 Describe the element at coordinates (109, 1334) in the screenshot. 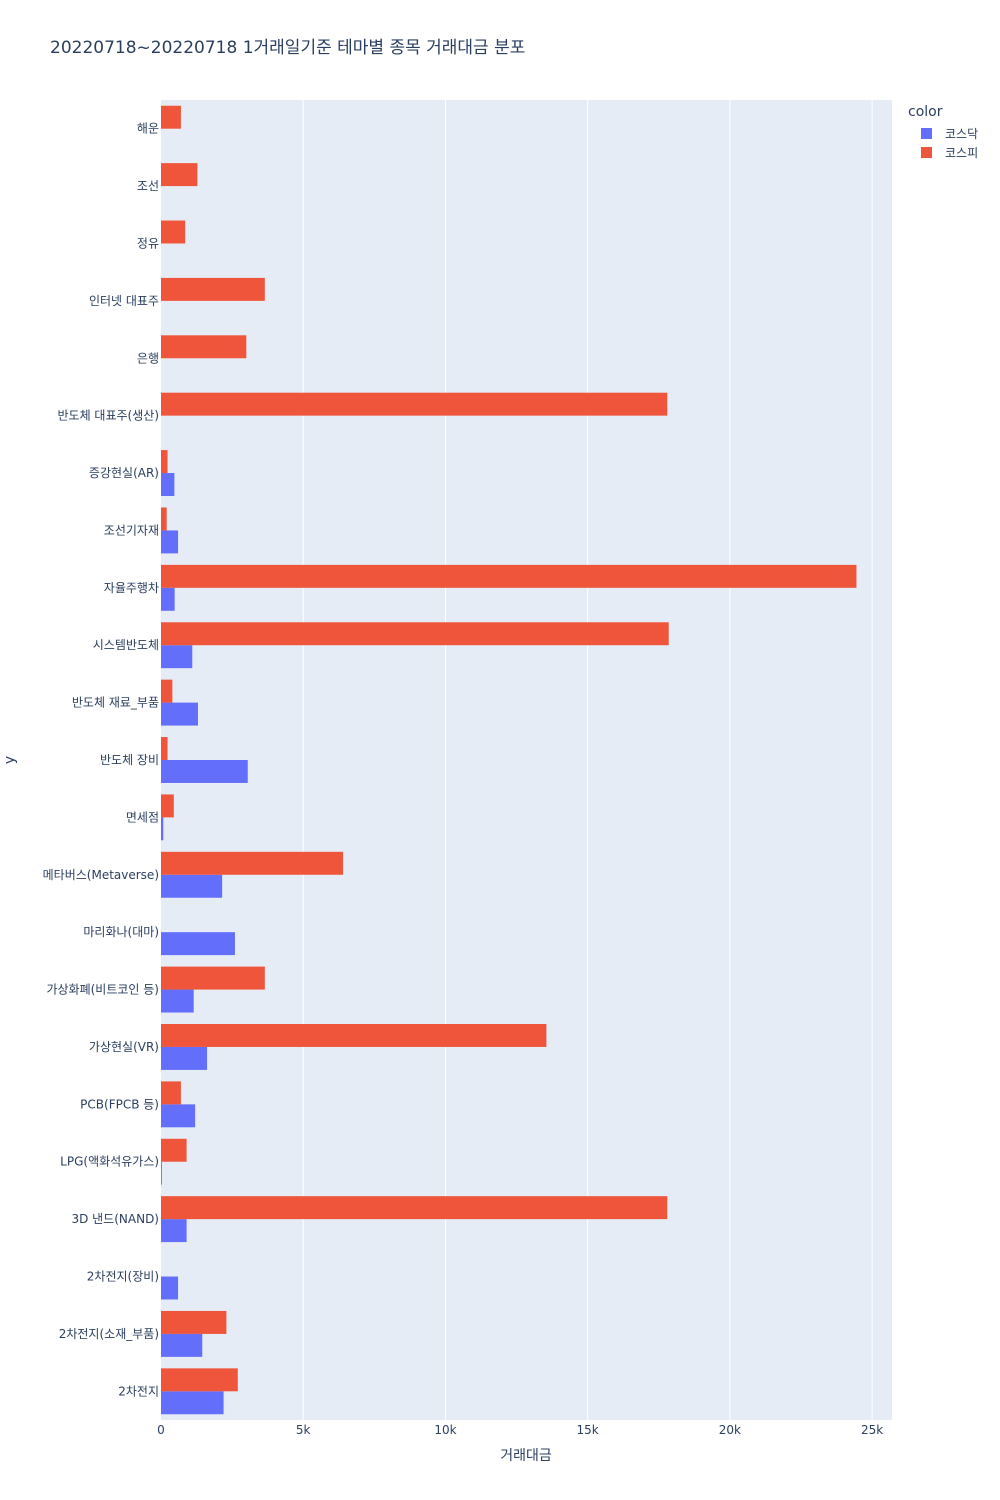

I see `y-tick-label: 2차전지(소재_부품)` at that location.